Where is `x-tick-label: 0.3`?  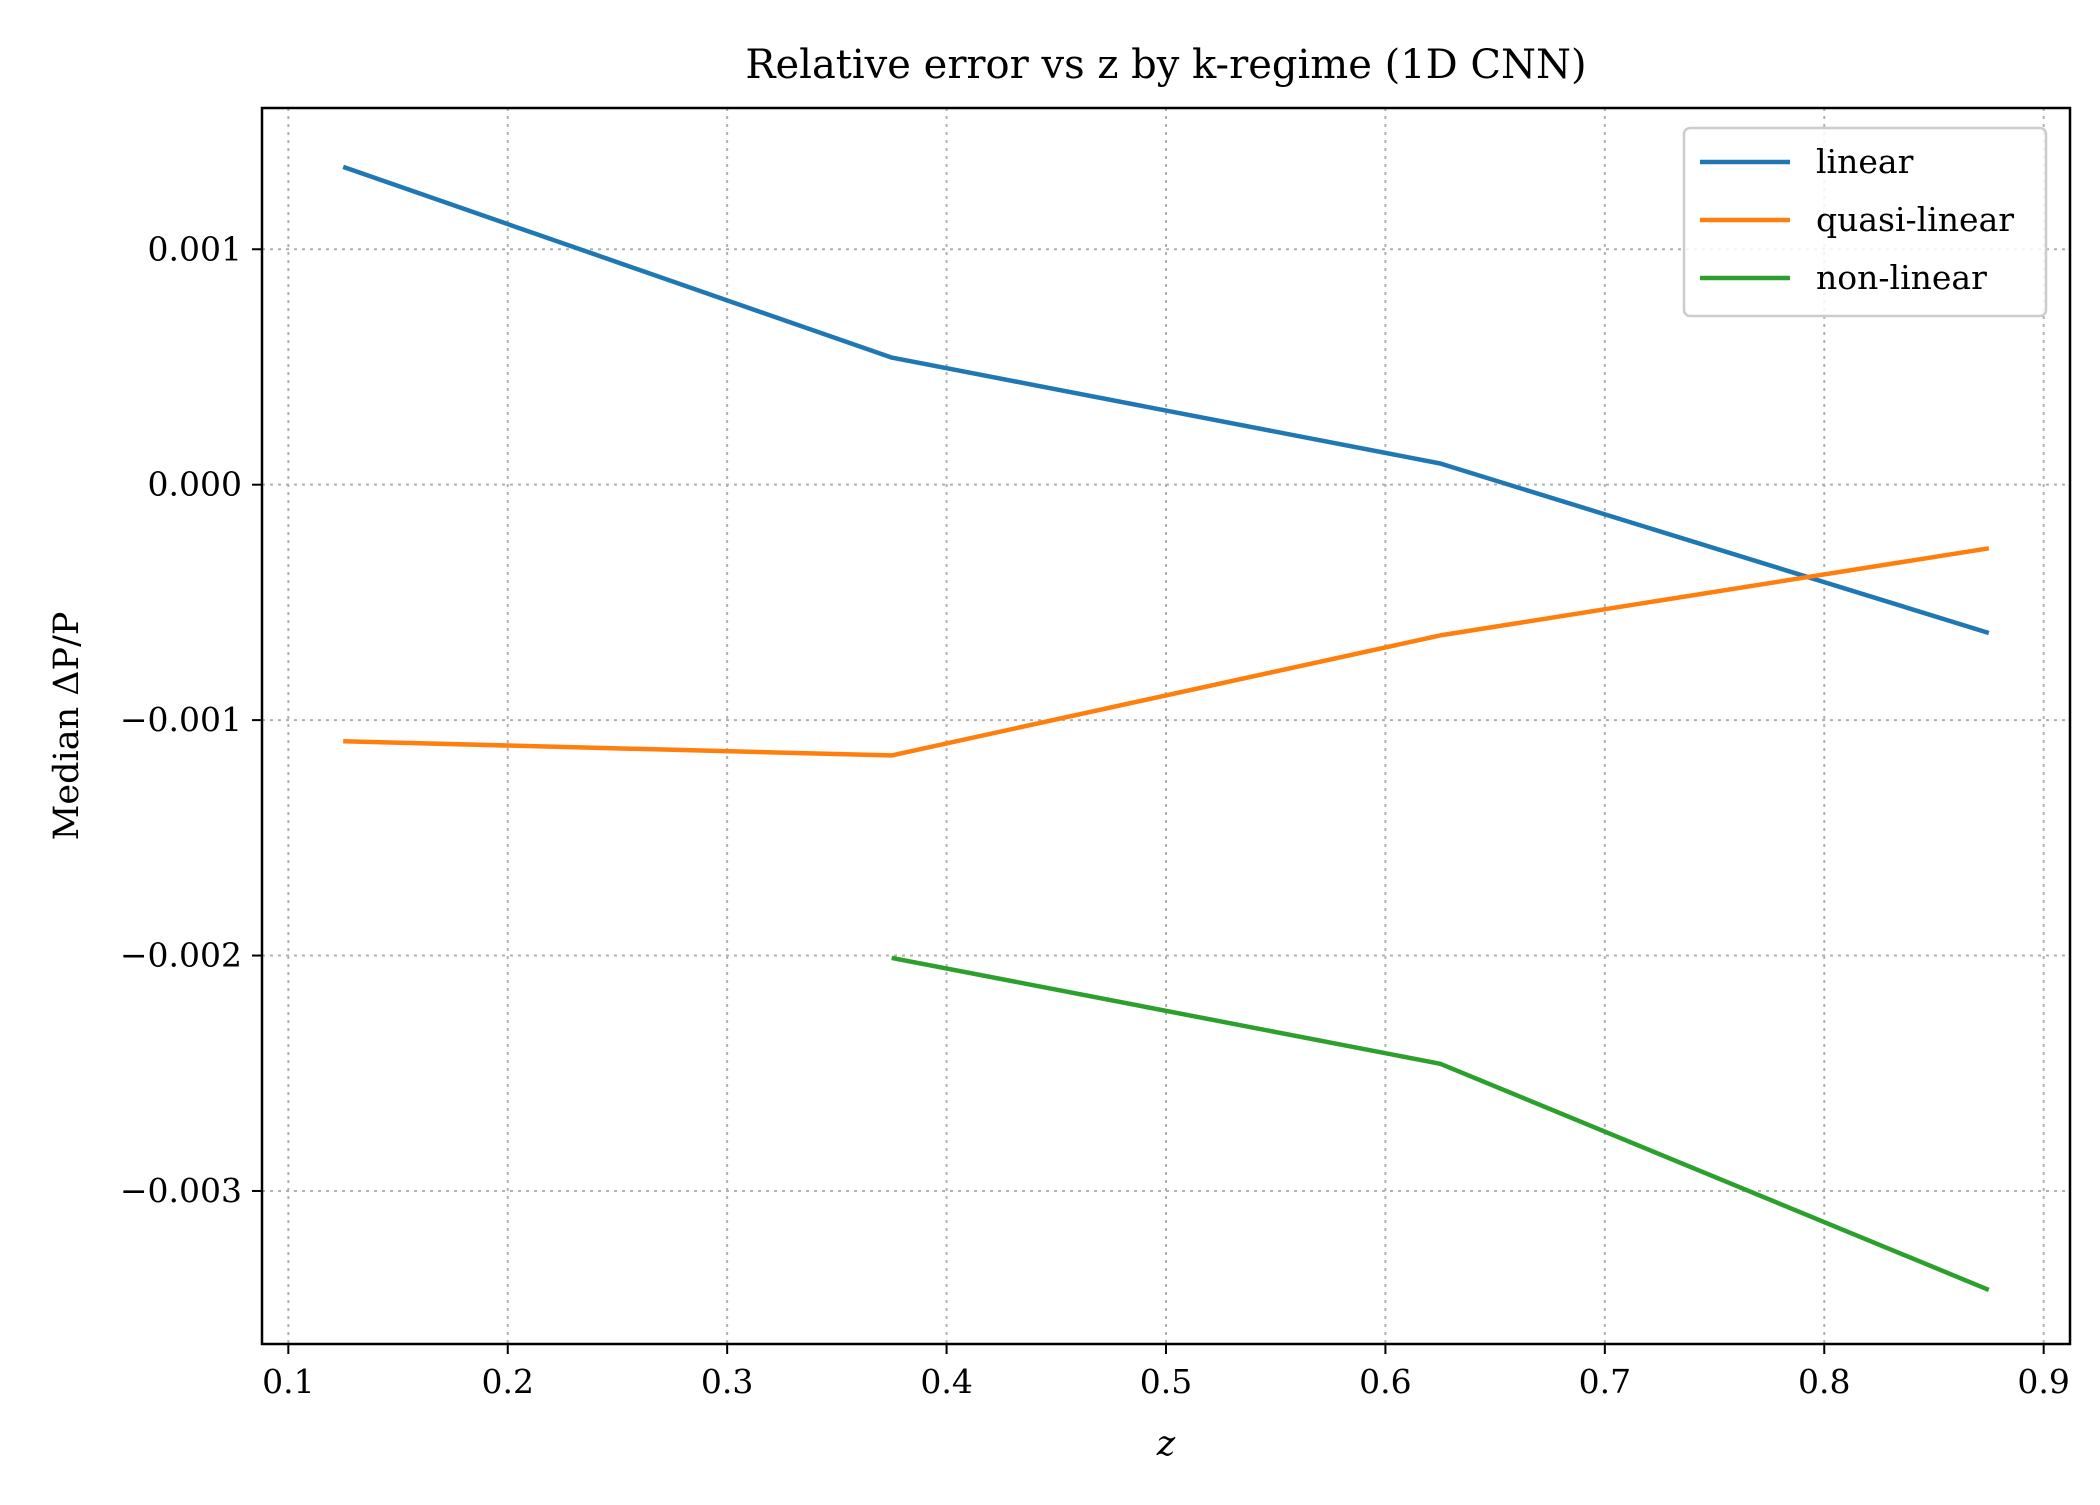
x-tick-label: 0.3 is located at coordinates (727, 1381).